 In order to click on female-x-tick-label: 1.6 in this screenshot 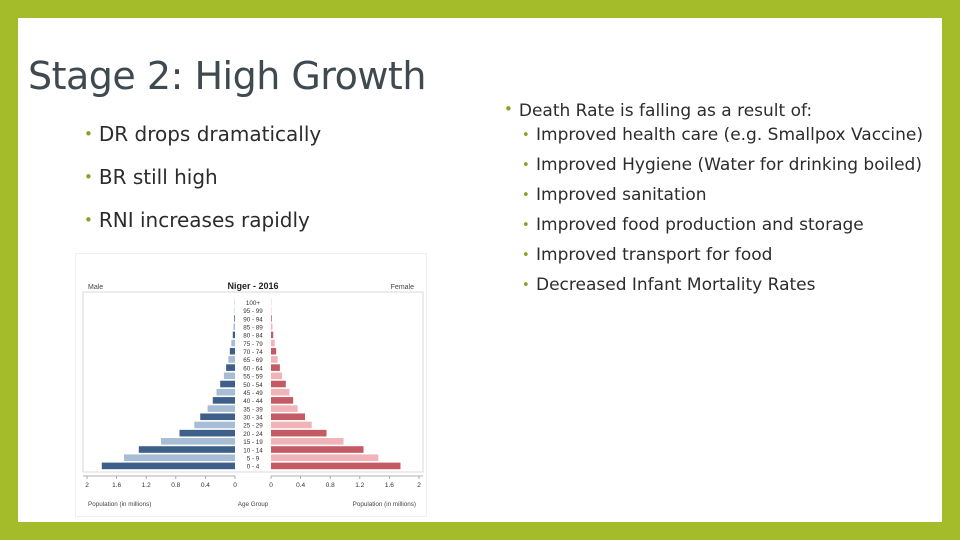, I will do `click(389, 485)`.